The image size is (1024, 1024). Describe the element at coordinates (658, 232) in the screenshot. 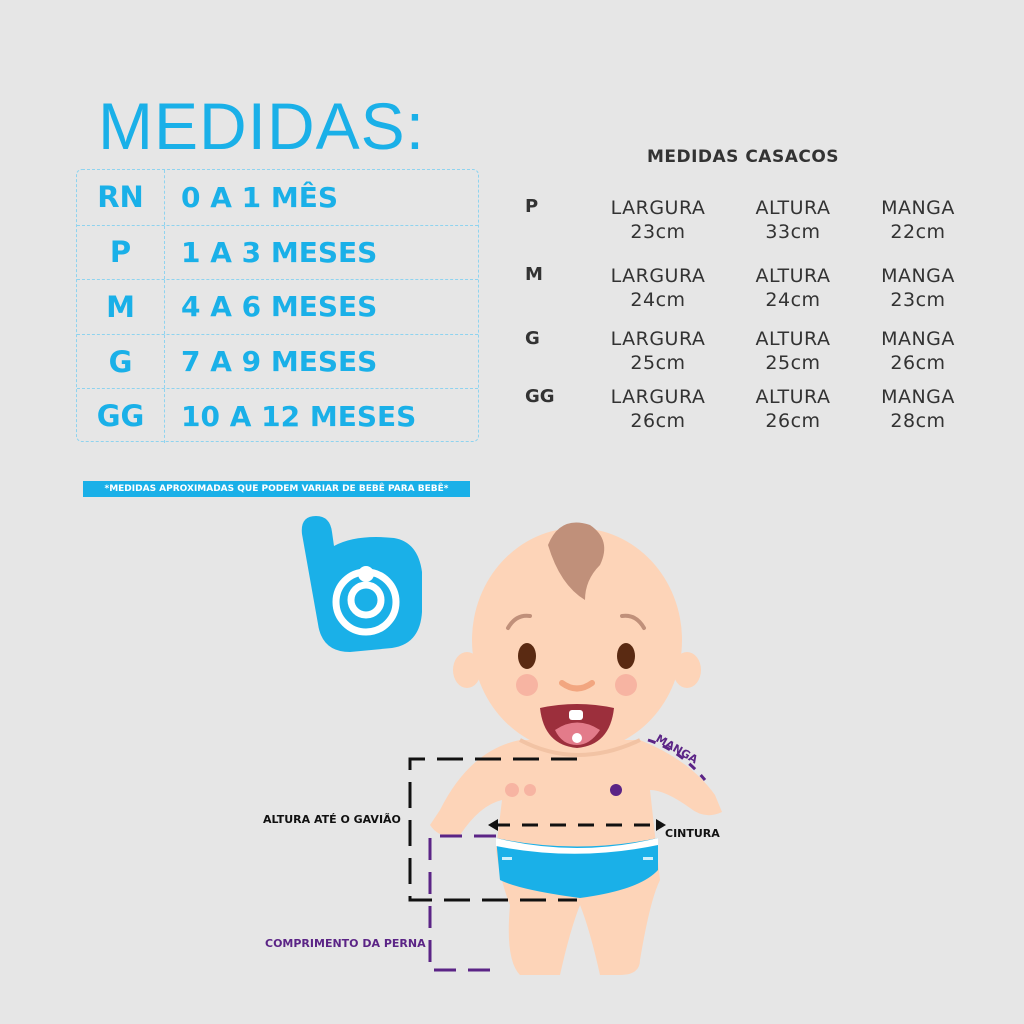

I see `value-width: 23cm` at that location.